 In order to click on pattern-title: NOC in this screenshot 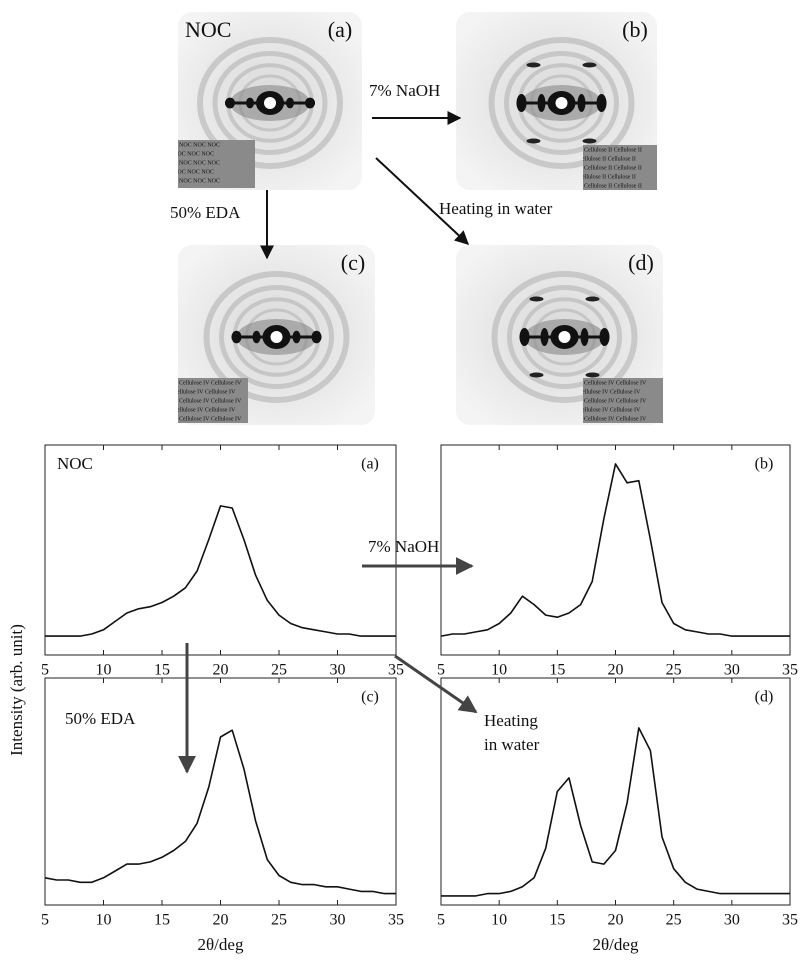, I will do `click(208, 29)`.